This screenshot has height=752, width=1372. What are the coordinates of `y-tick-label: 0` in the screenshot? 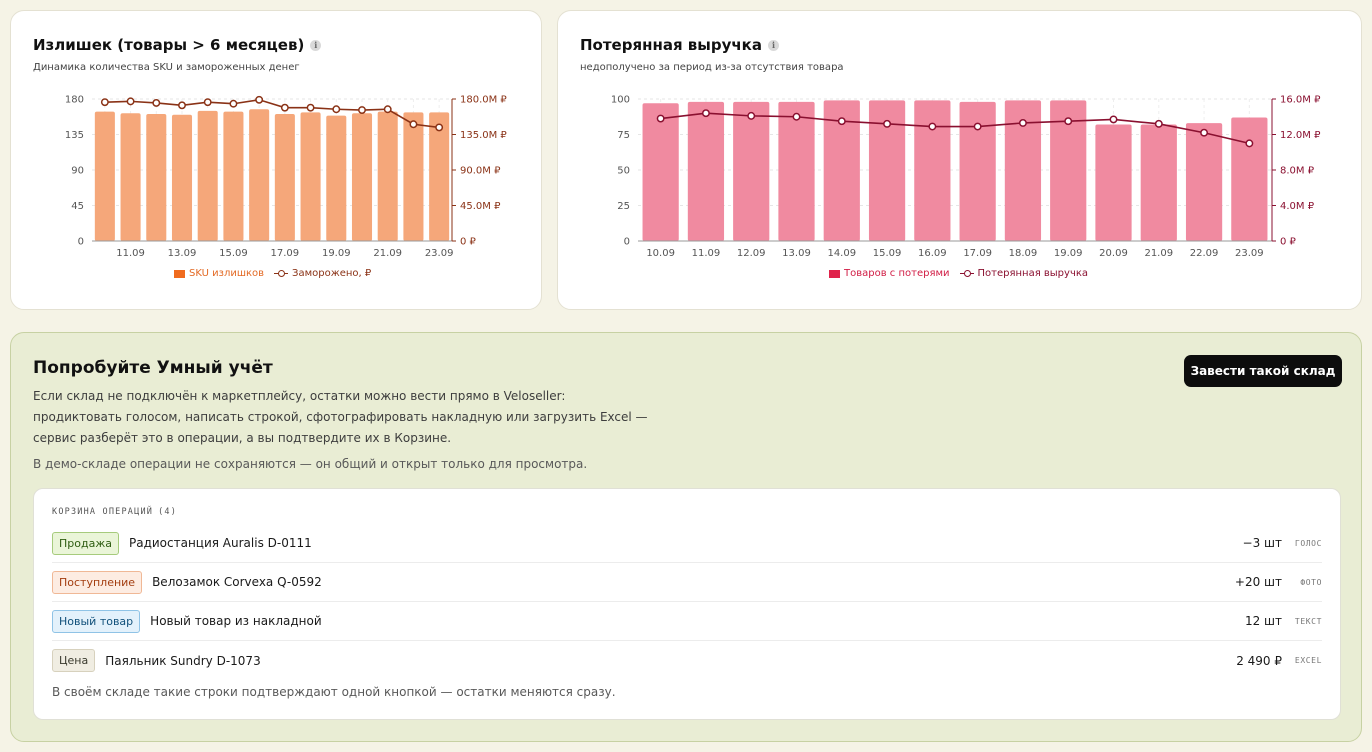 It's located at (627, 242).